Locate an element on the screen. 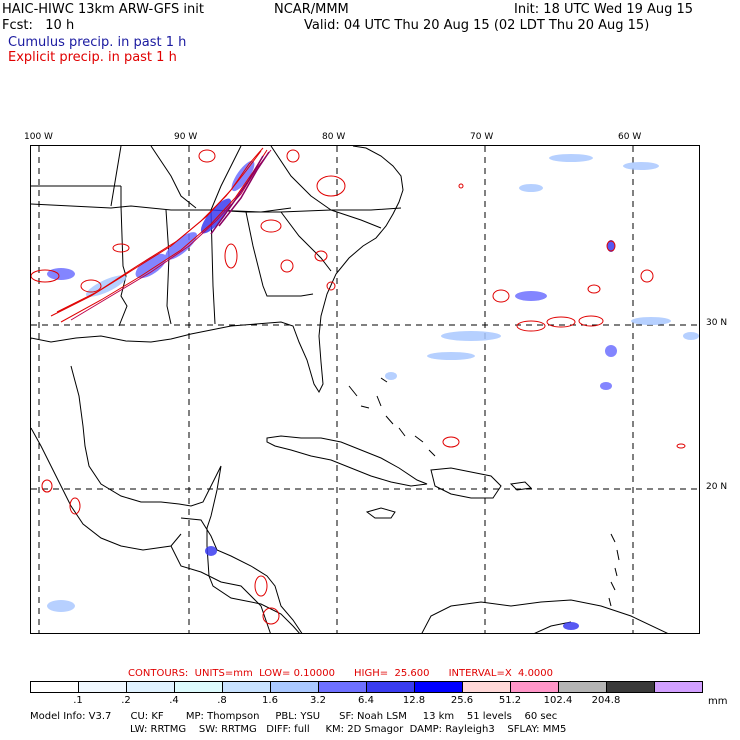  legend-tick-label: 204.8 is located at coordinates (606, 700).